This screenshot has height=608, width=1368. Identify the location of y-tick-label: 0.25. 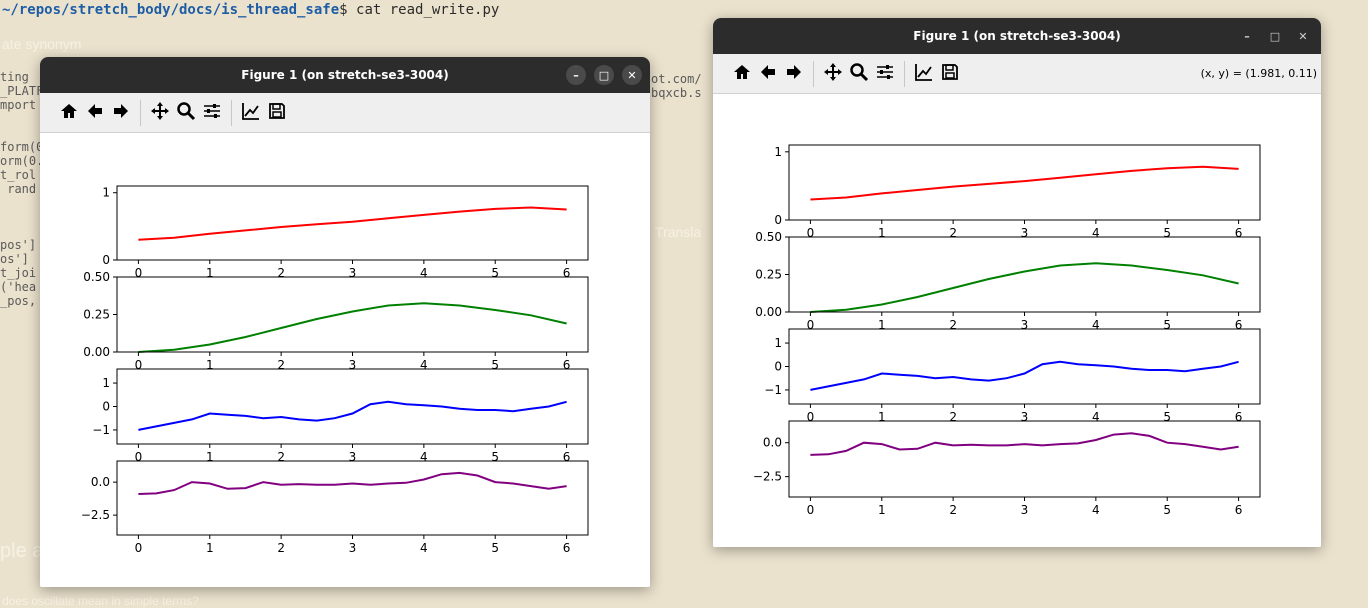
(96, 315).